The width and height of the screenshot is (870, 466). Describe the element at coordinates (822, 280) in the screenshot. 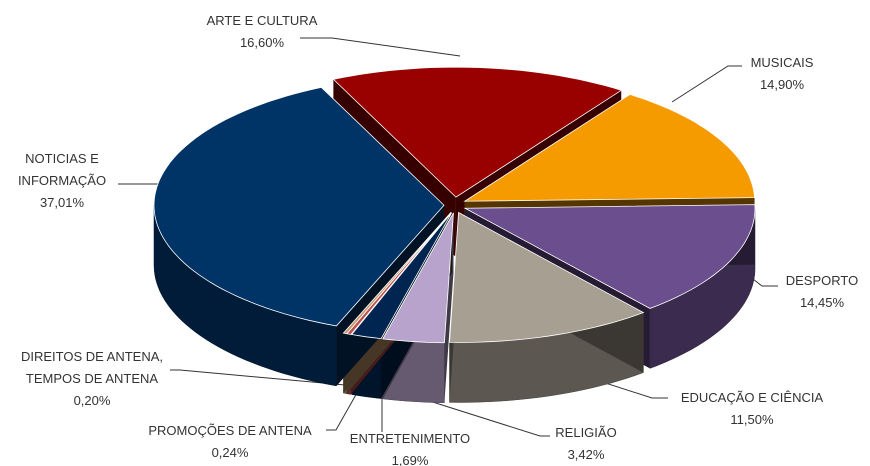

I see `category-label: DESPORTO` at that location.